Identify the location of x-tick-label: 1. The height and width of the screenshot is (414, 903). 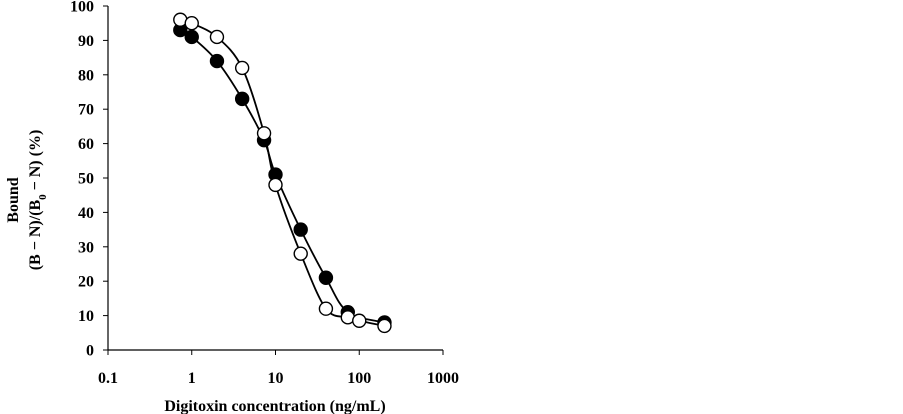
(192, 378).